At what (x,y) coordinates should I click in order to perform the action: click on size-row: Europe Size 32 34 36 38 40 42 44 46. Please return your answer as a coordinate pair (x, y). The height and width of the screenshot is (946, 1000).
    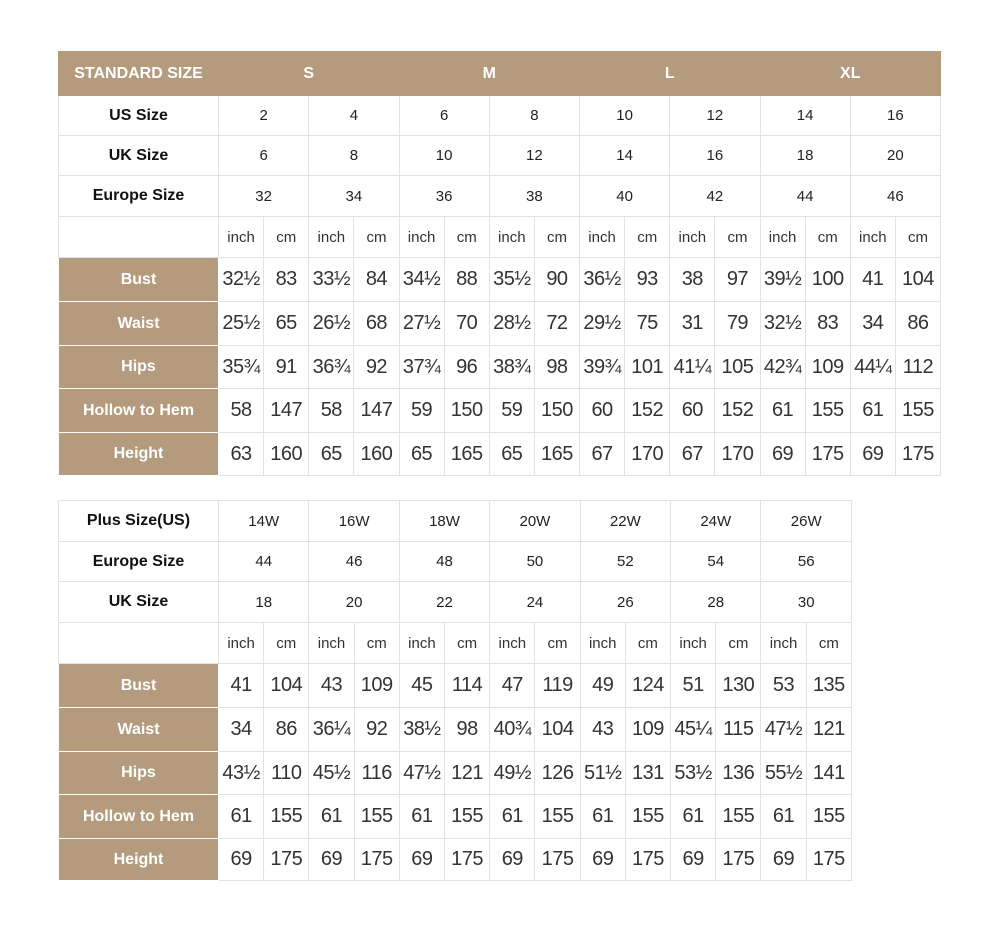
    Looking at the image, I should click on (500, 196).